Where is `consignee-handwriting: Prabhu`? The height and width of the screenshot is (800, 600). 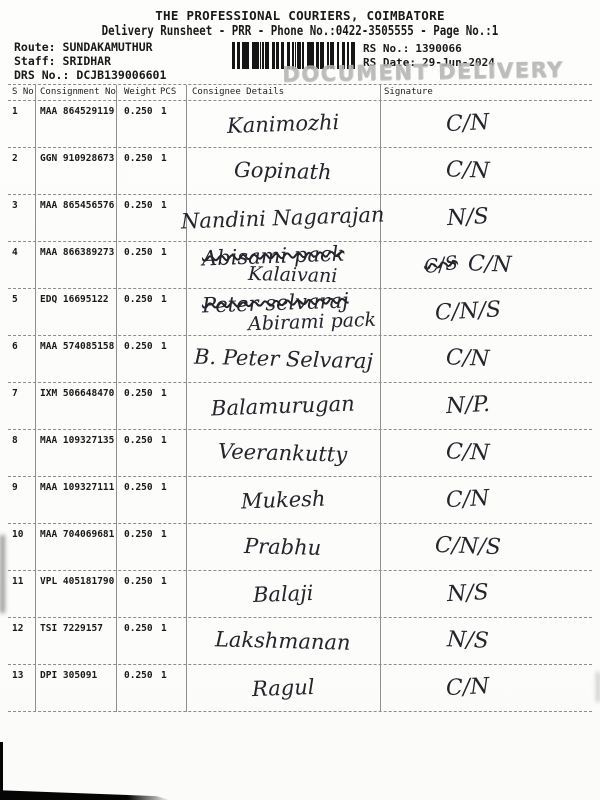 consignee-handwriting: Prabhu is located at coordinates (283, 547).